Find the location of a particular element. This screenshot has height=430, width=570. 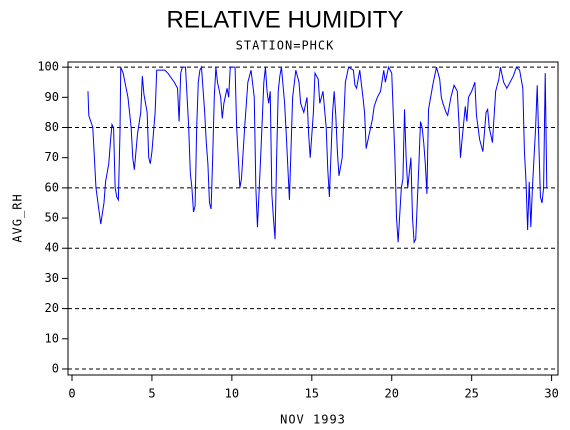

y-tick-label: 90 is located at coordinates (52, 97).